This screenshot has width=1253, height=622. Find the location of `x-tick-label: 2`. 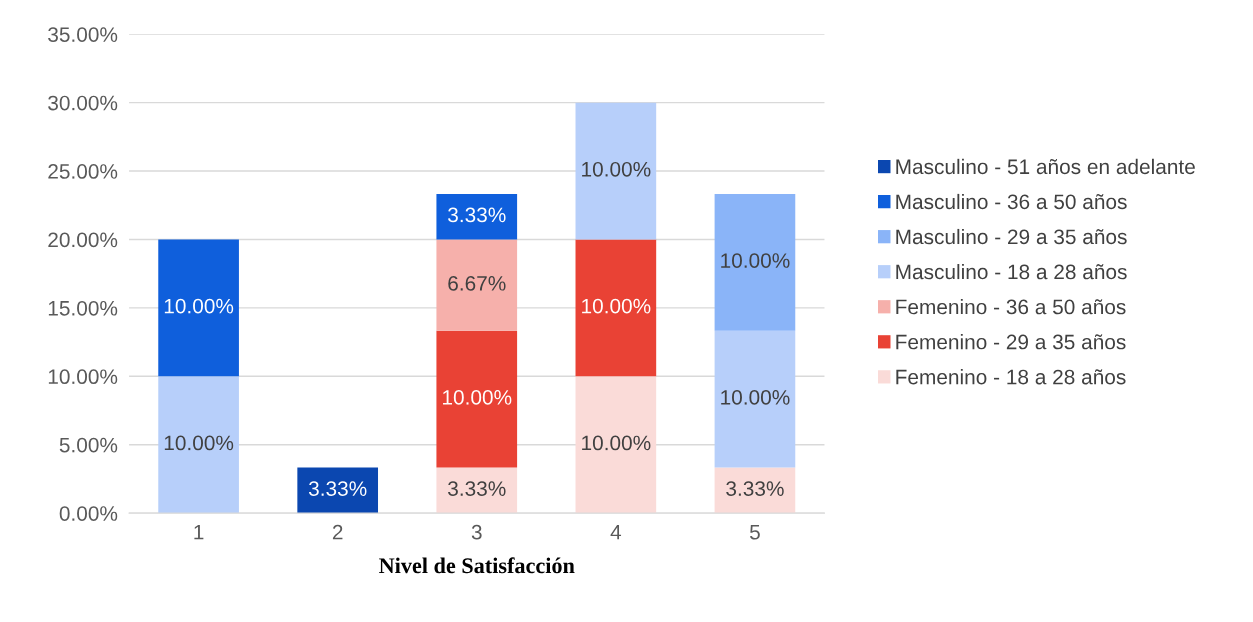

x-tick-label: 2 is located at coordinates (337, 532).